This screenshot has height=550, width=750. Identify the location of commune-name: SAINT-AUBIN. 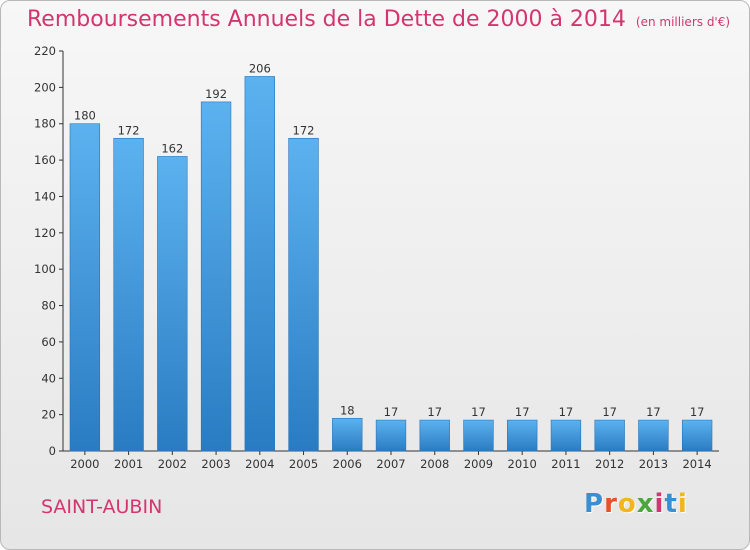
(102, 507).